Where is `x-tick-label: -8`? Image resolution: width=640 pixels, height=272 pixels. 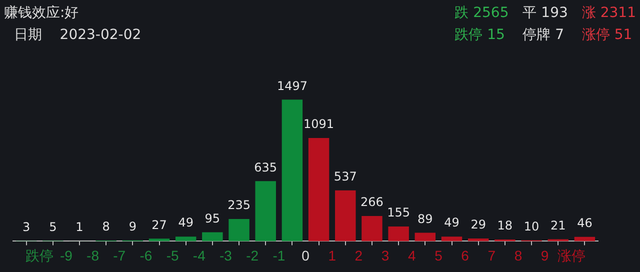 x-tick-label: -8 is located at coordinates (93, 255).